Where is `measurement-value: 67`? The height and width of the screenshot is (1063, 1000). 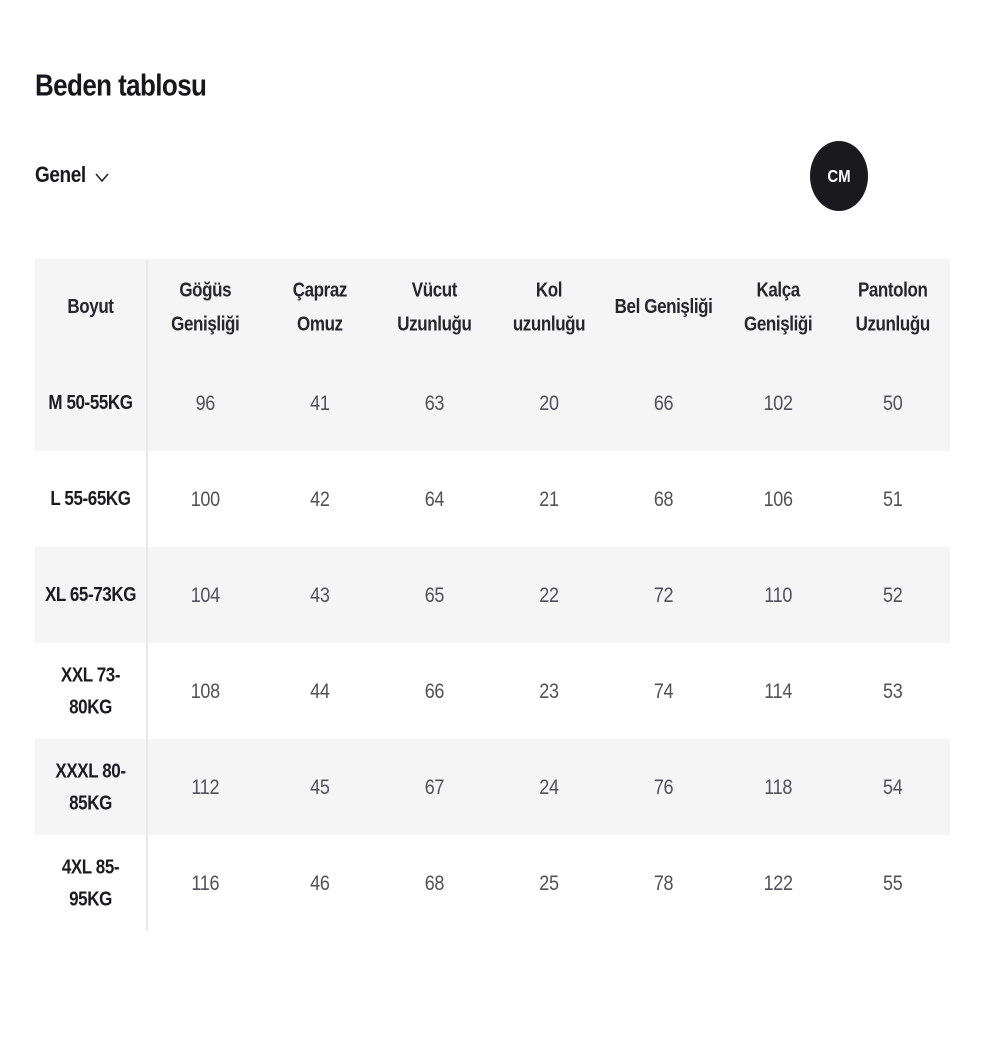
measurement-value: 67 is located at coordinates (434, 786).